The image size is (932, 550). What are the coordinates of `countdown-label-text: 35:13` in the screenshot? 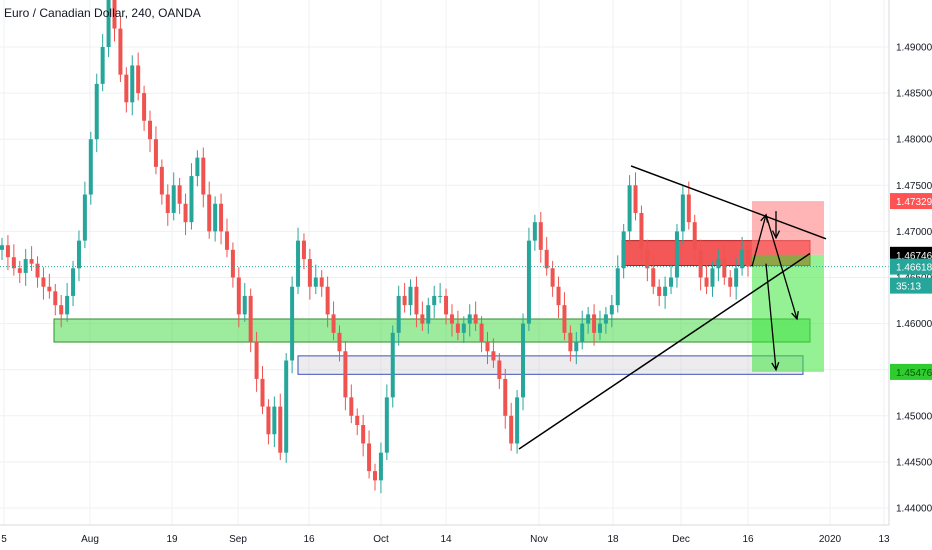 It's located at (908, 287).